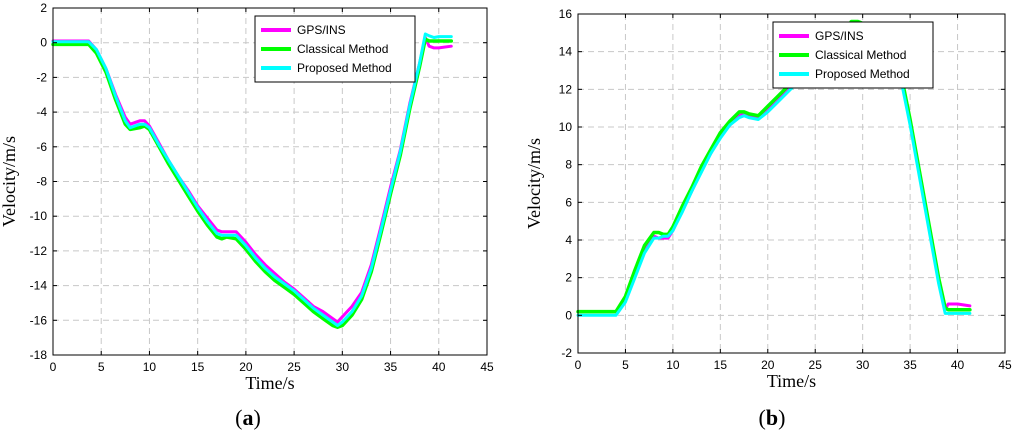 The image size is (1024, 440). I want to click on y-tick-label: 10, so click(566, 127).